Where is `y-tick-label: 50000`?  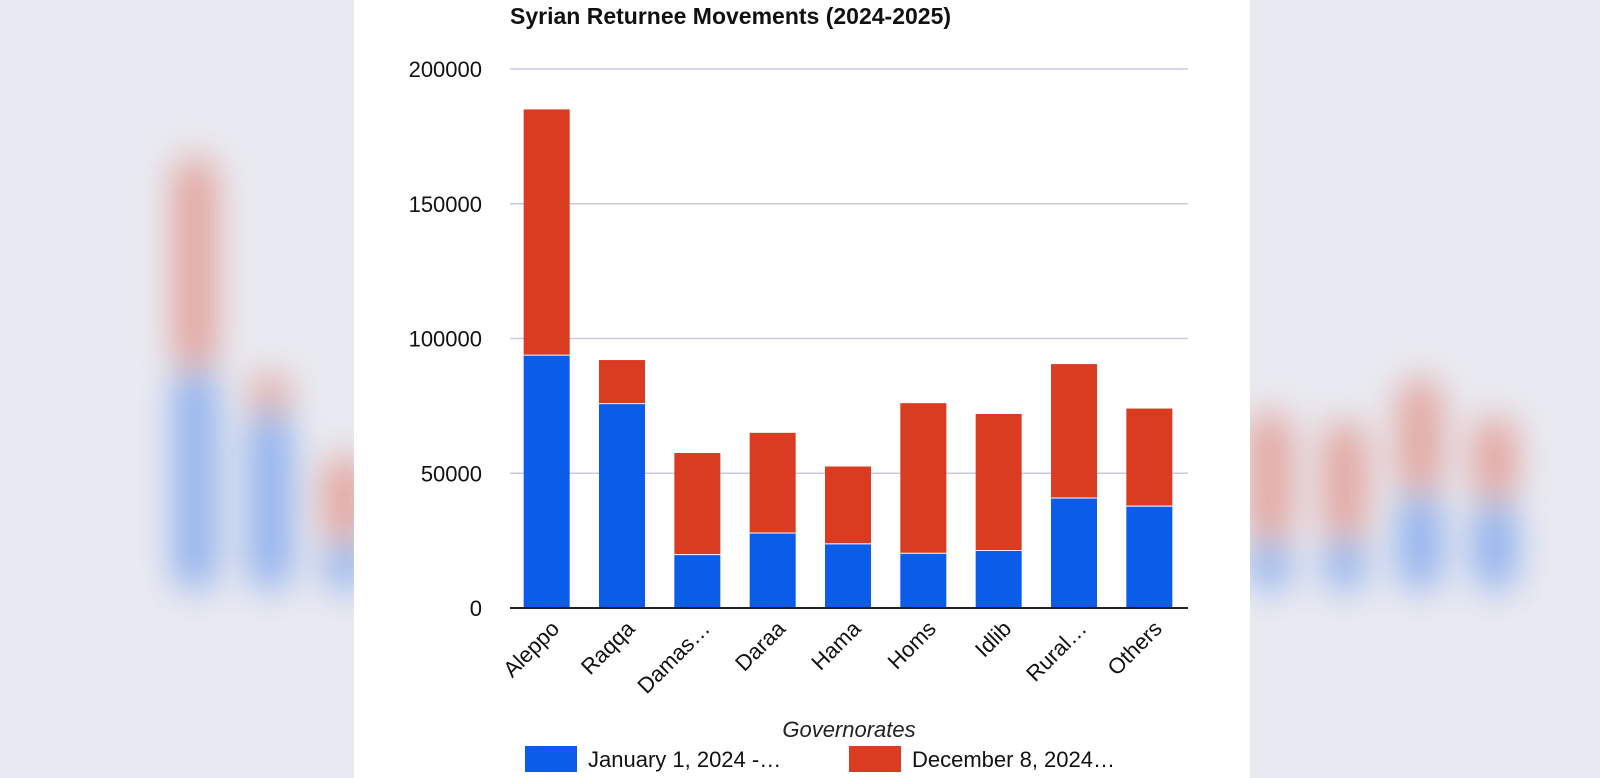 y-tick-label: 50000 is located at coordinates (451, 473).